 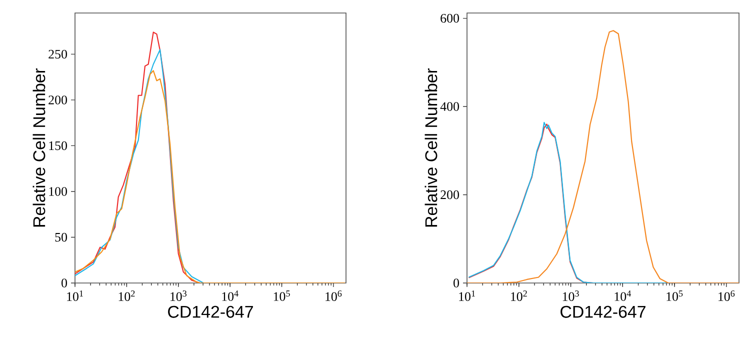 What do you see at coordinates (61, 237) in the screenshot?
I see `y-tick-label: 50` at bounding box center [61, 237].